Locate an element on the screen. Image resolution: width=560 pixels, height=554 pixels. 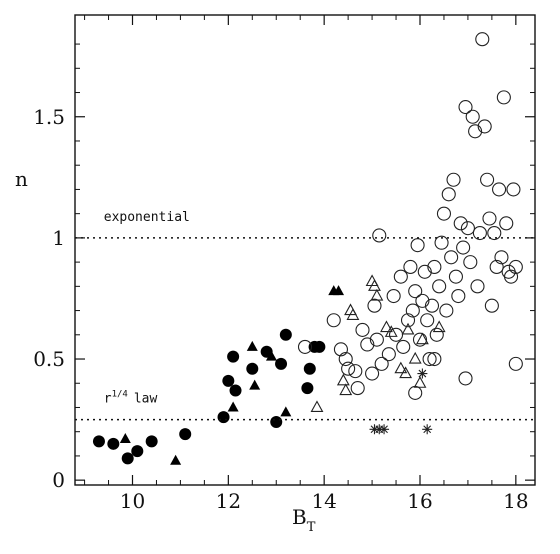
exponential-label: exponential is located at coordinates (147, 217).